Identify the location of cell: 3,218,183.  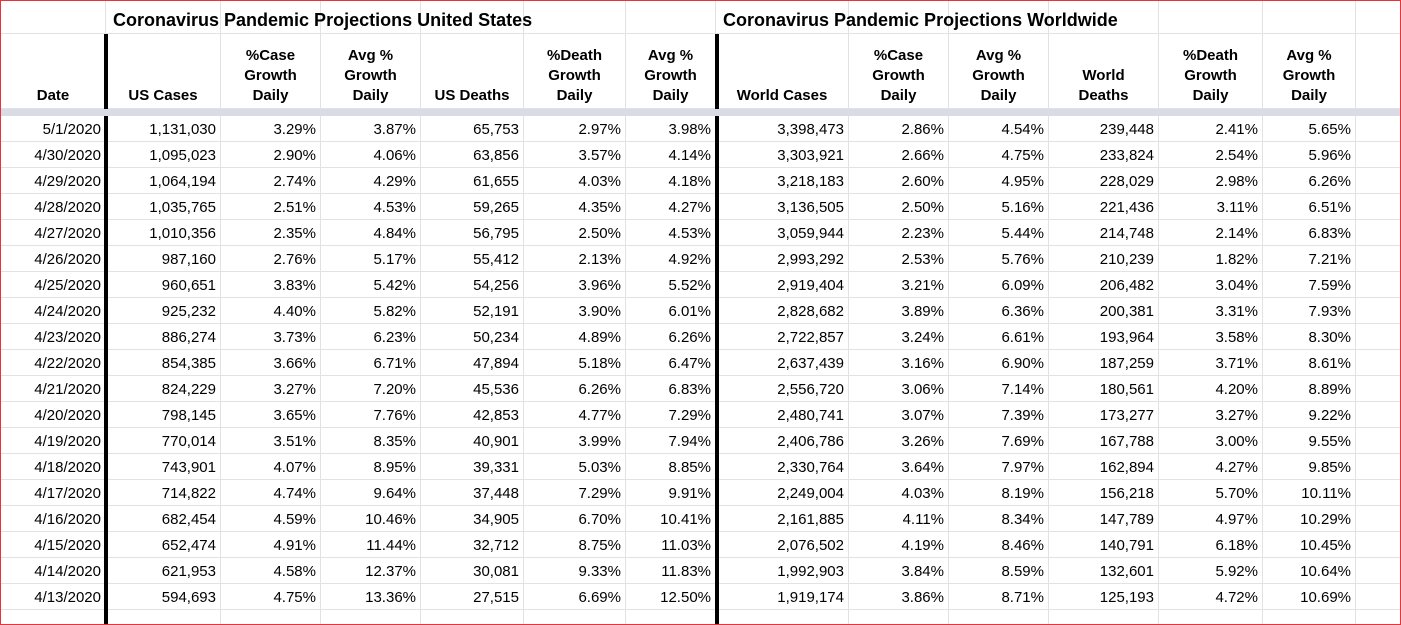
(782, 181).